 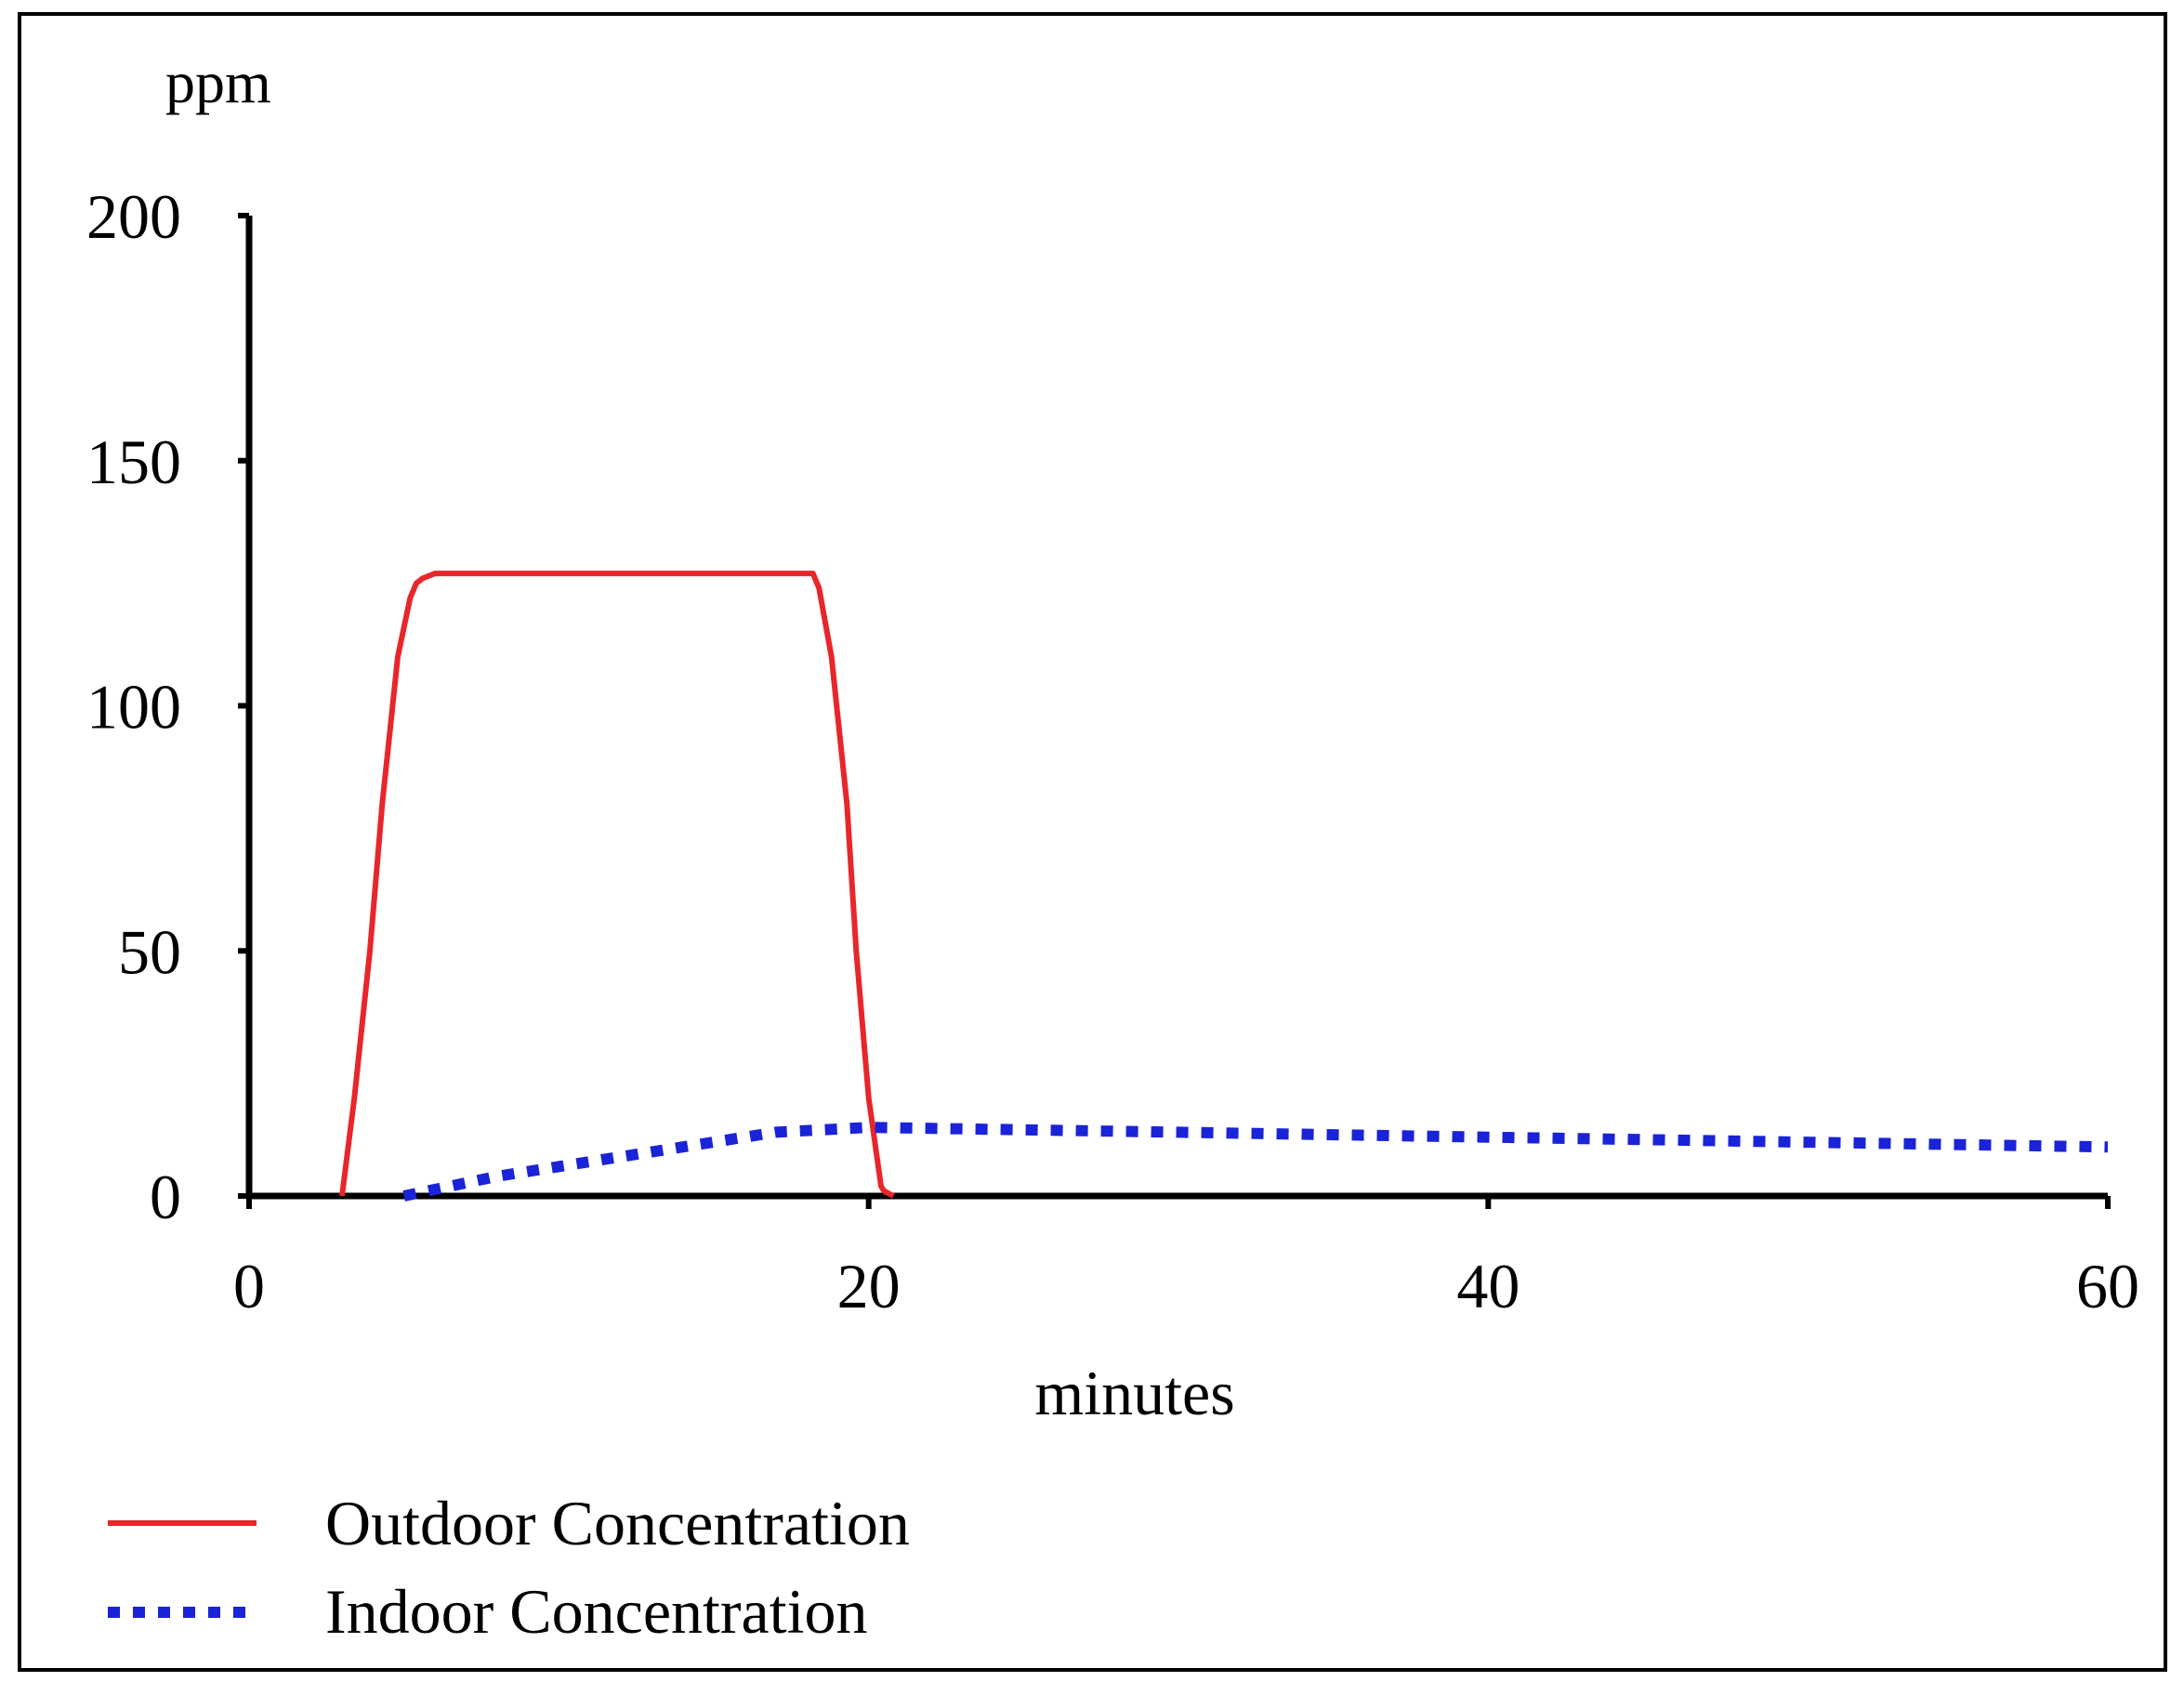 I want to click on y-axis-label: ppm, so click(x=218, y=82).